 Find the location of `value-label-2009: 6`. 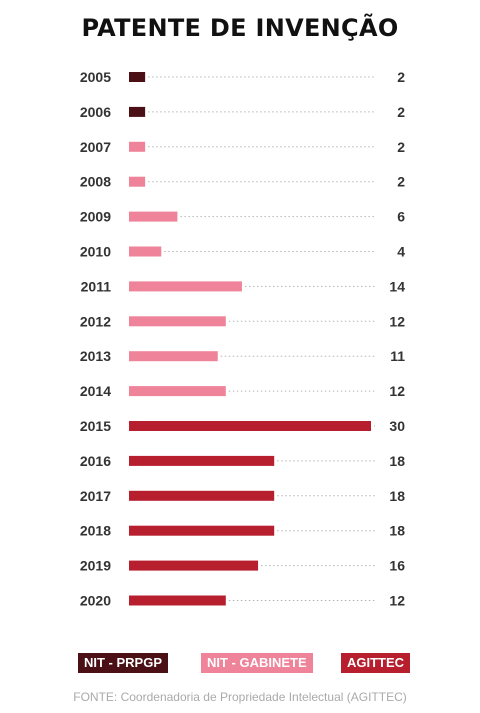

value-label-2009: 6 is located at coordinates (401, 217).